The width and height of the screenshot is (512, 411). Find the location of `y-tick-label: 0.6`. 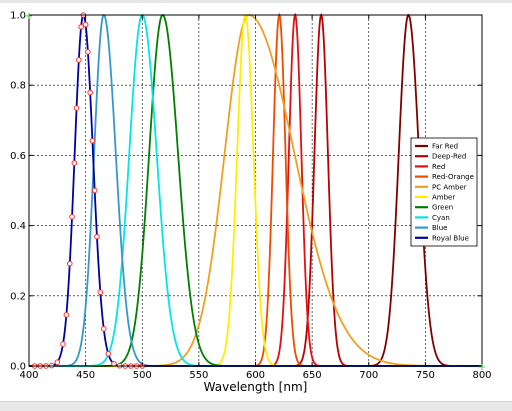

y-tick-label: 0.6 is located at coordinates (18, 156).